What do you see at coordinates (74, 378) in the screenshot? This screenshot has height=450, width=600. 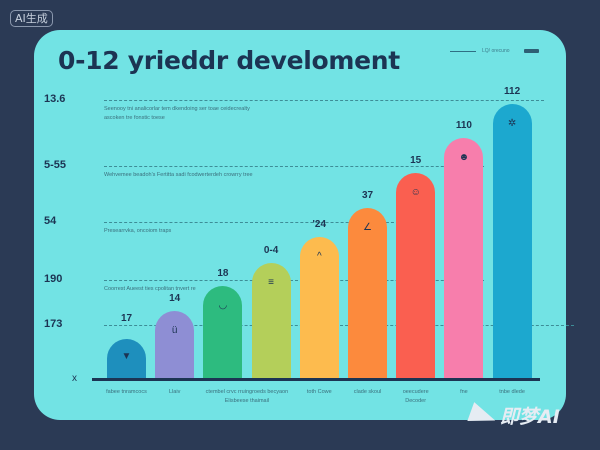 I see `x-axis-marker: x` at bounding box center [74, 378].